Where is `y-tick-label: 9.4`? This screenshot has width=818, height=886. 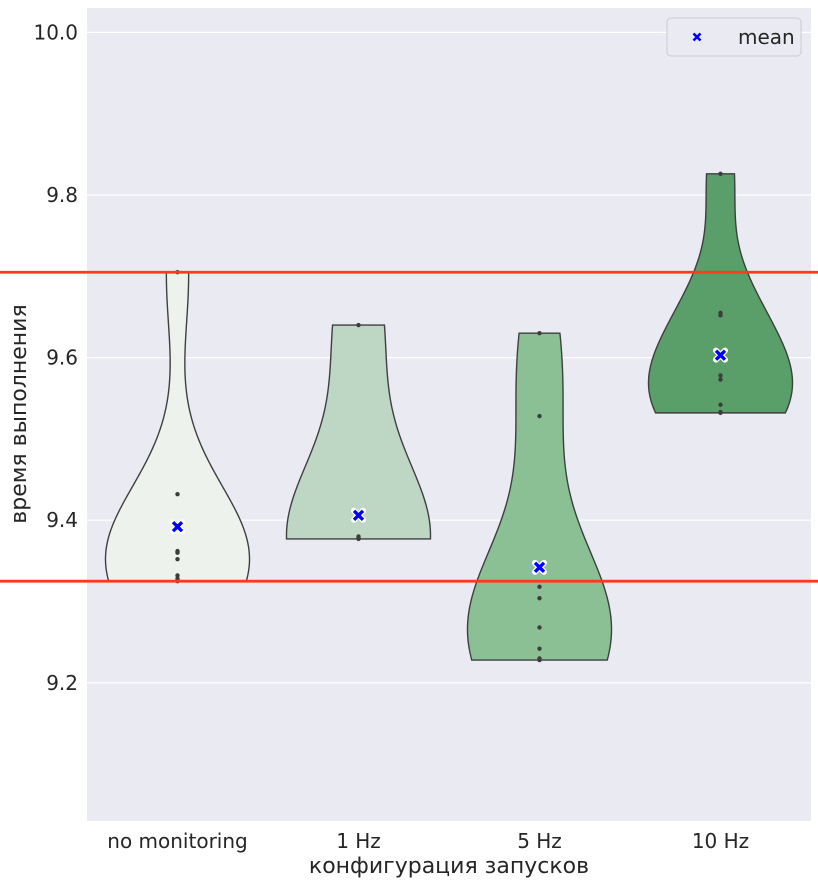 y-tick-label: 9.4 is located at coordinates (62, 520).